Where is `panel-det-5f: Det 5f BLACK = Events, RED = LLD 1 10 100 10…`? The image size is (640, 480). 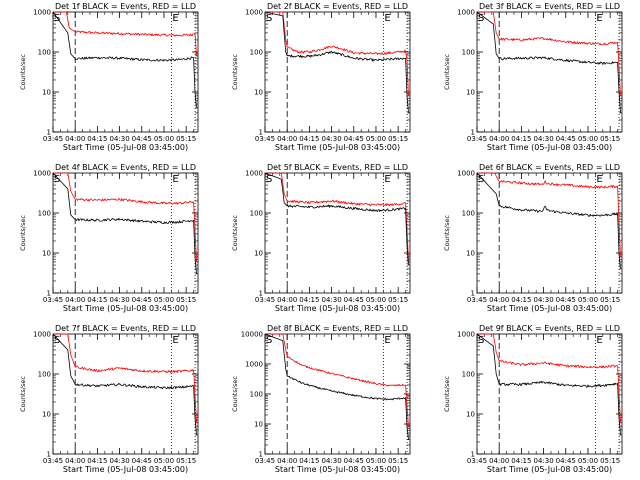
panel-det-5f: Det 5f BLACK = Events, RED = LLD 1 10 100 10… is located at coordinates (321, 238).